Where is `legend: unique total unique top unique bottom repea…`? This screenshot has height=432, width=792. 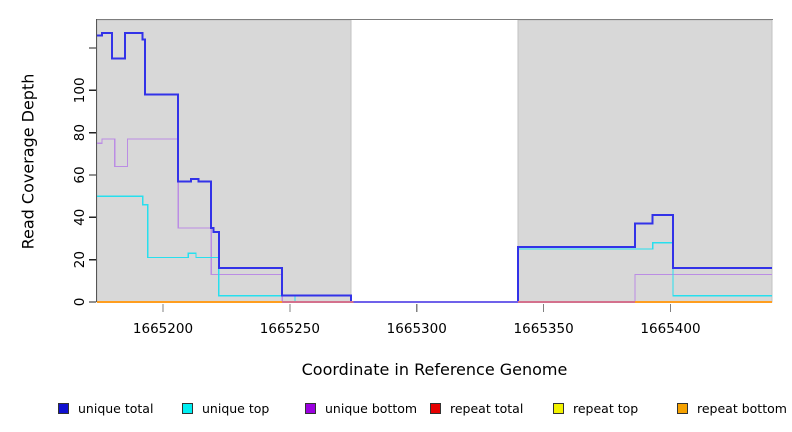 legend: unique total unique top unique bottom repea… is located at coordinates (396, 411).